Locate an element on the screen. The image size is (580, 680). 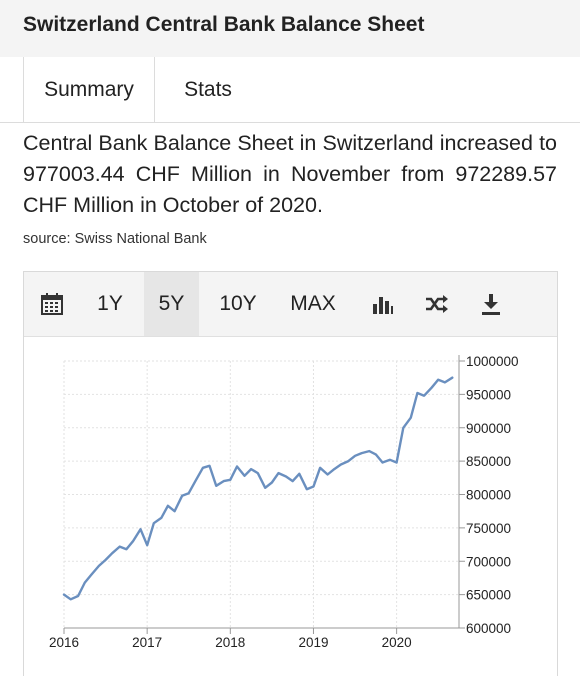
calendar-icon is located at coordinates (52, 304).